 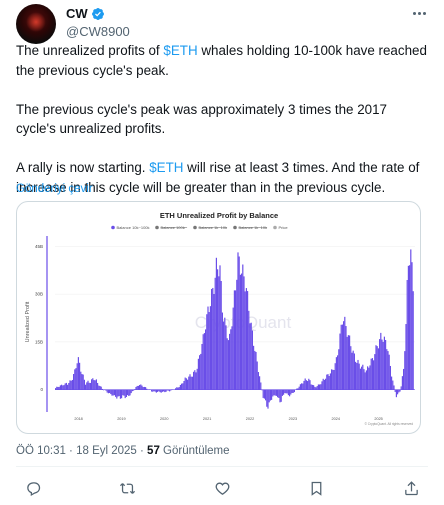 What do you see at coordinates (253, 227) in the screenshot?
I see `legend-item: Balance 1k~10k` at bounding box center [253, 227].